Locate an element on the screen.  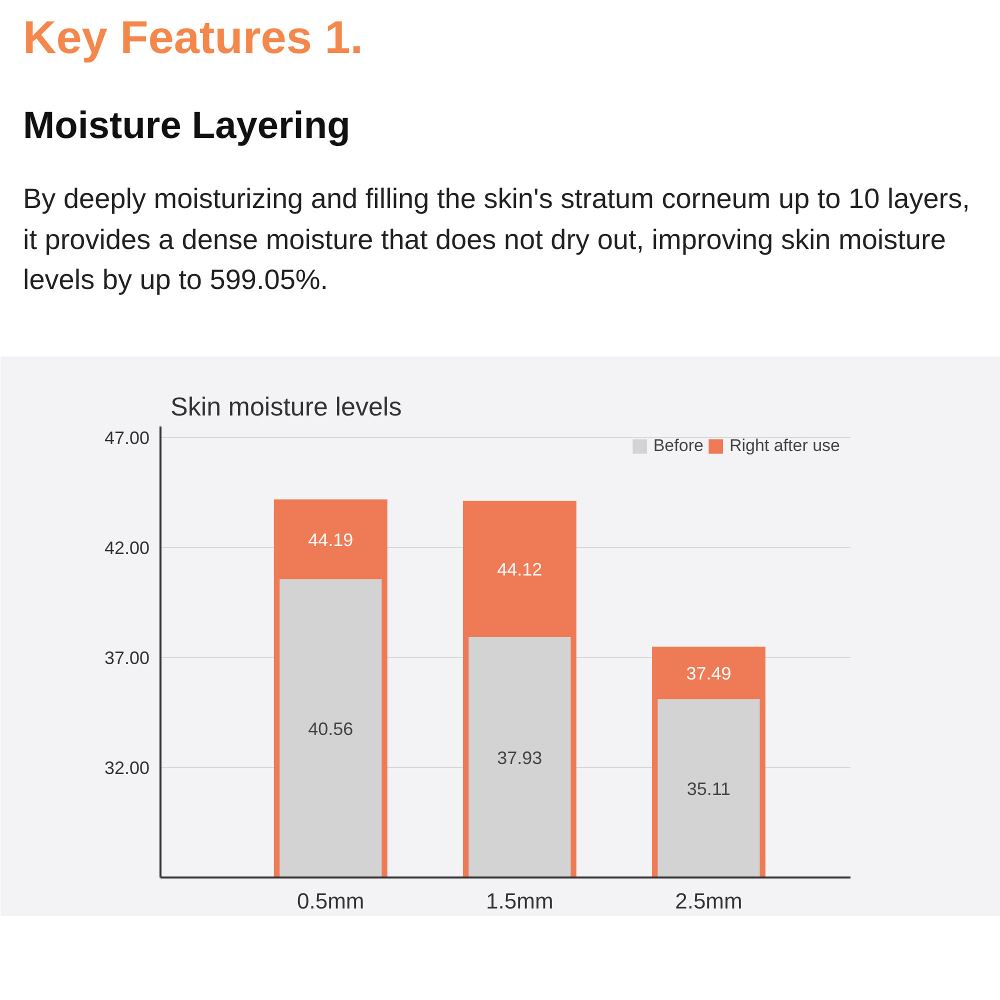
x-tick-label: 0.5mm is located at coordinates (330, 901).